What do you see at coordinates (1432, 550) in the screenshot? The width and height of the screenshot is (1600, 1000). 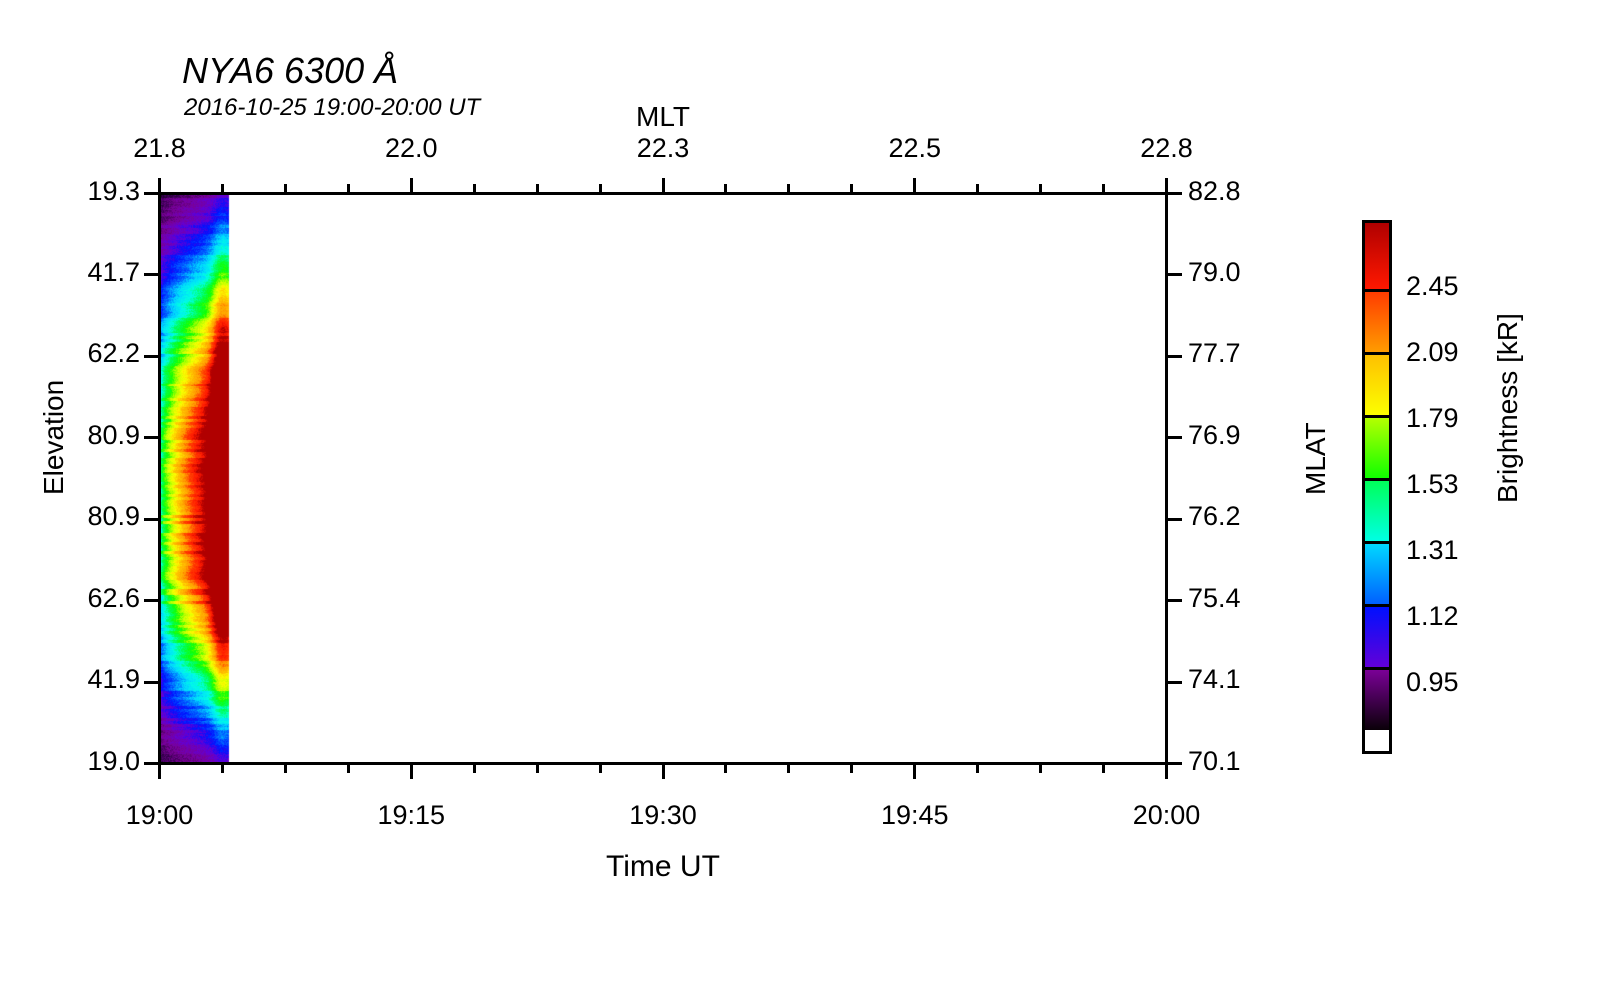 I see `colorbar-tick-label: 1.31` at bounding box center [1432, 550].